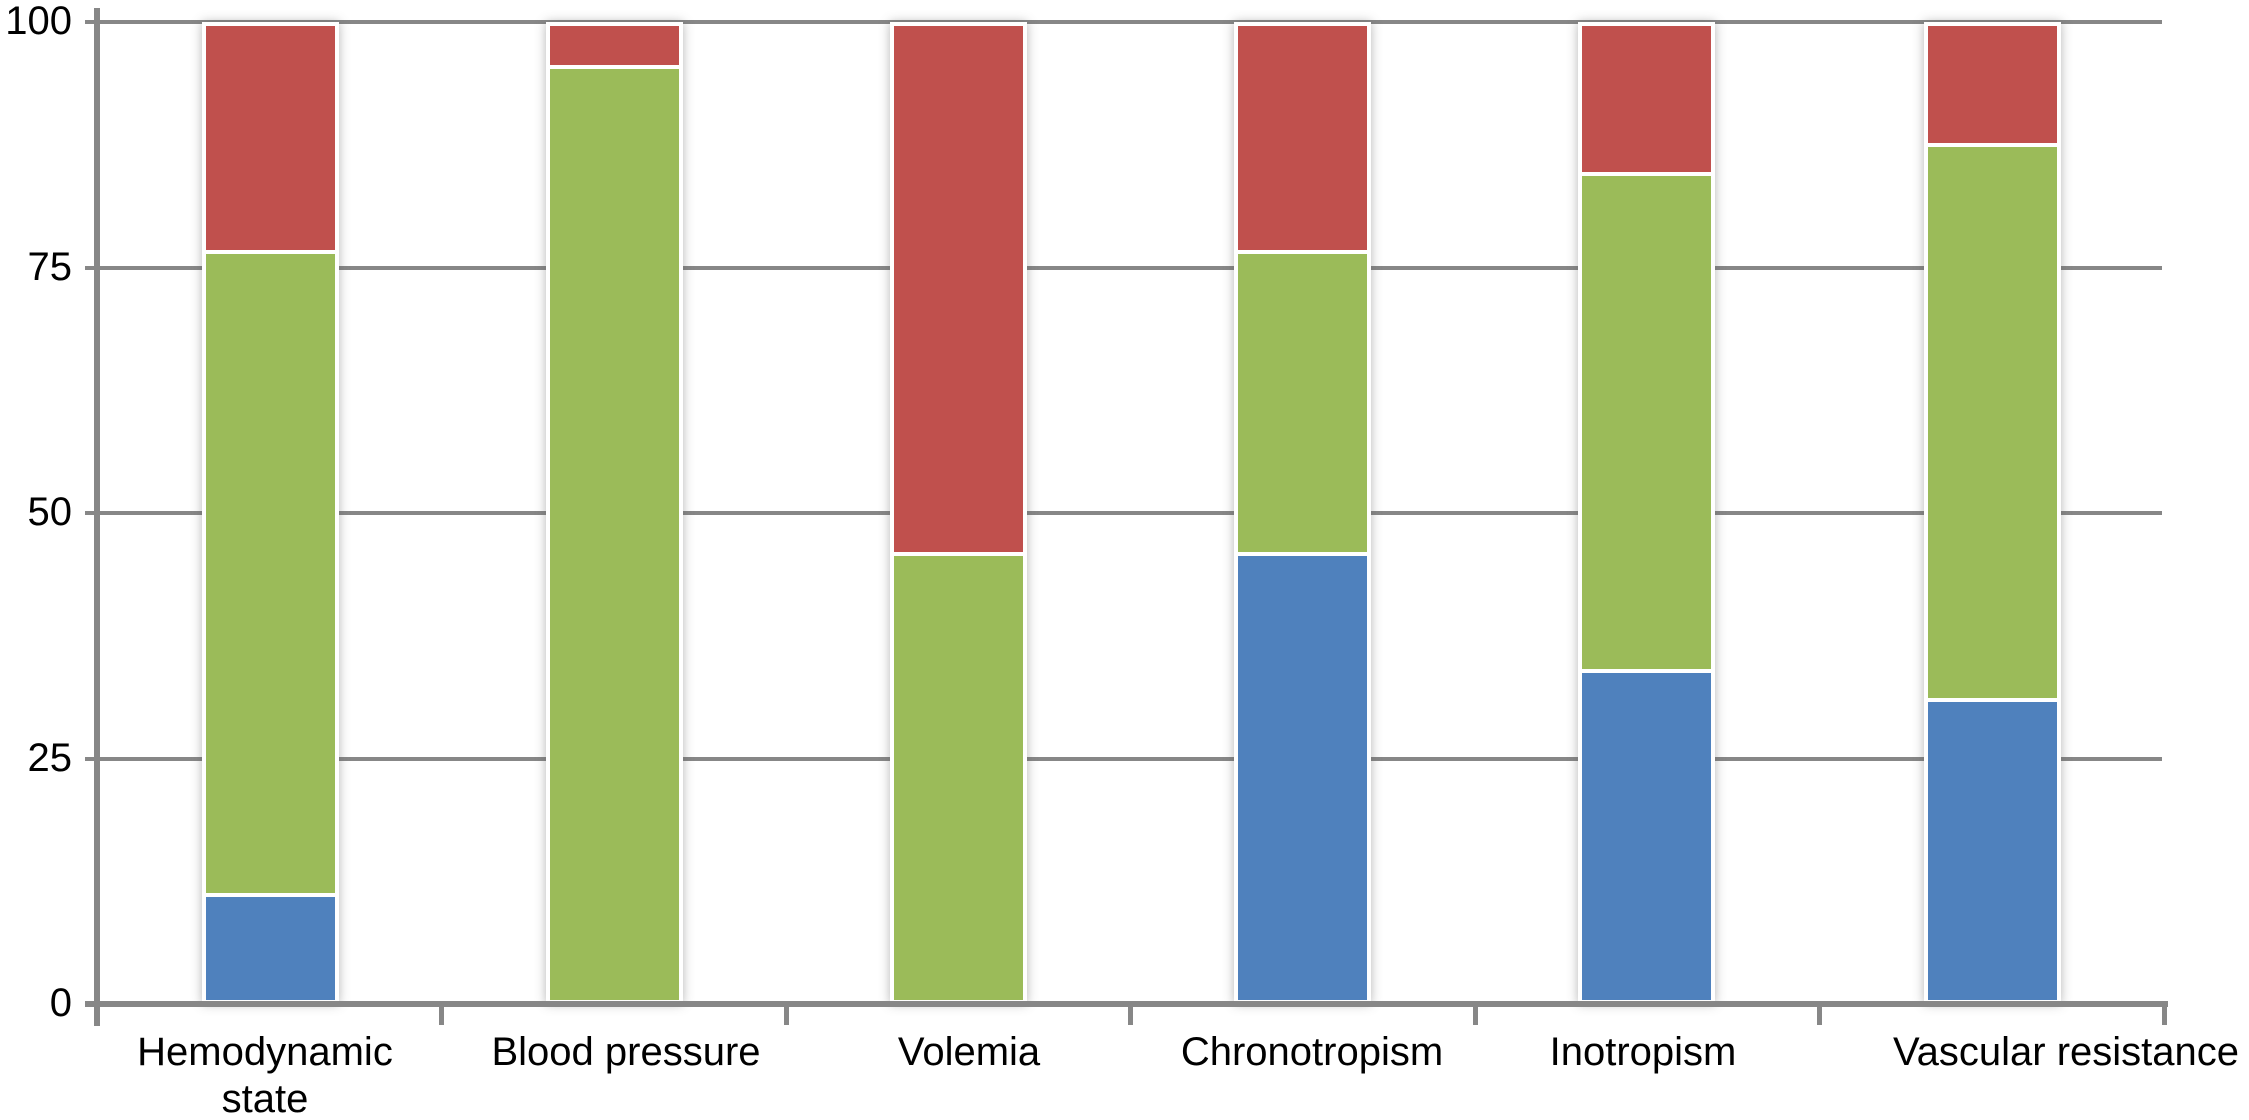 The width and height of the screenshot is (2249, 1120). I want to click on category-label-chronotropism: Chronotropism, so click(1312, 1052).